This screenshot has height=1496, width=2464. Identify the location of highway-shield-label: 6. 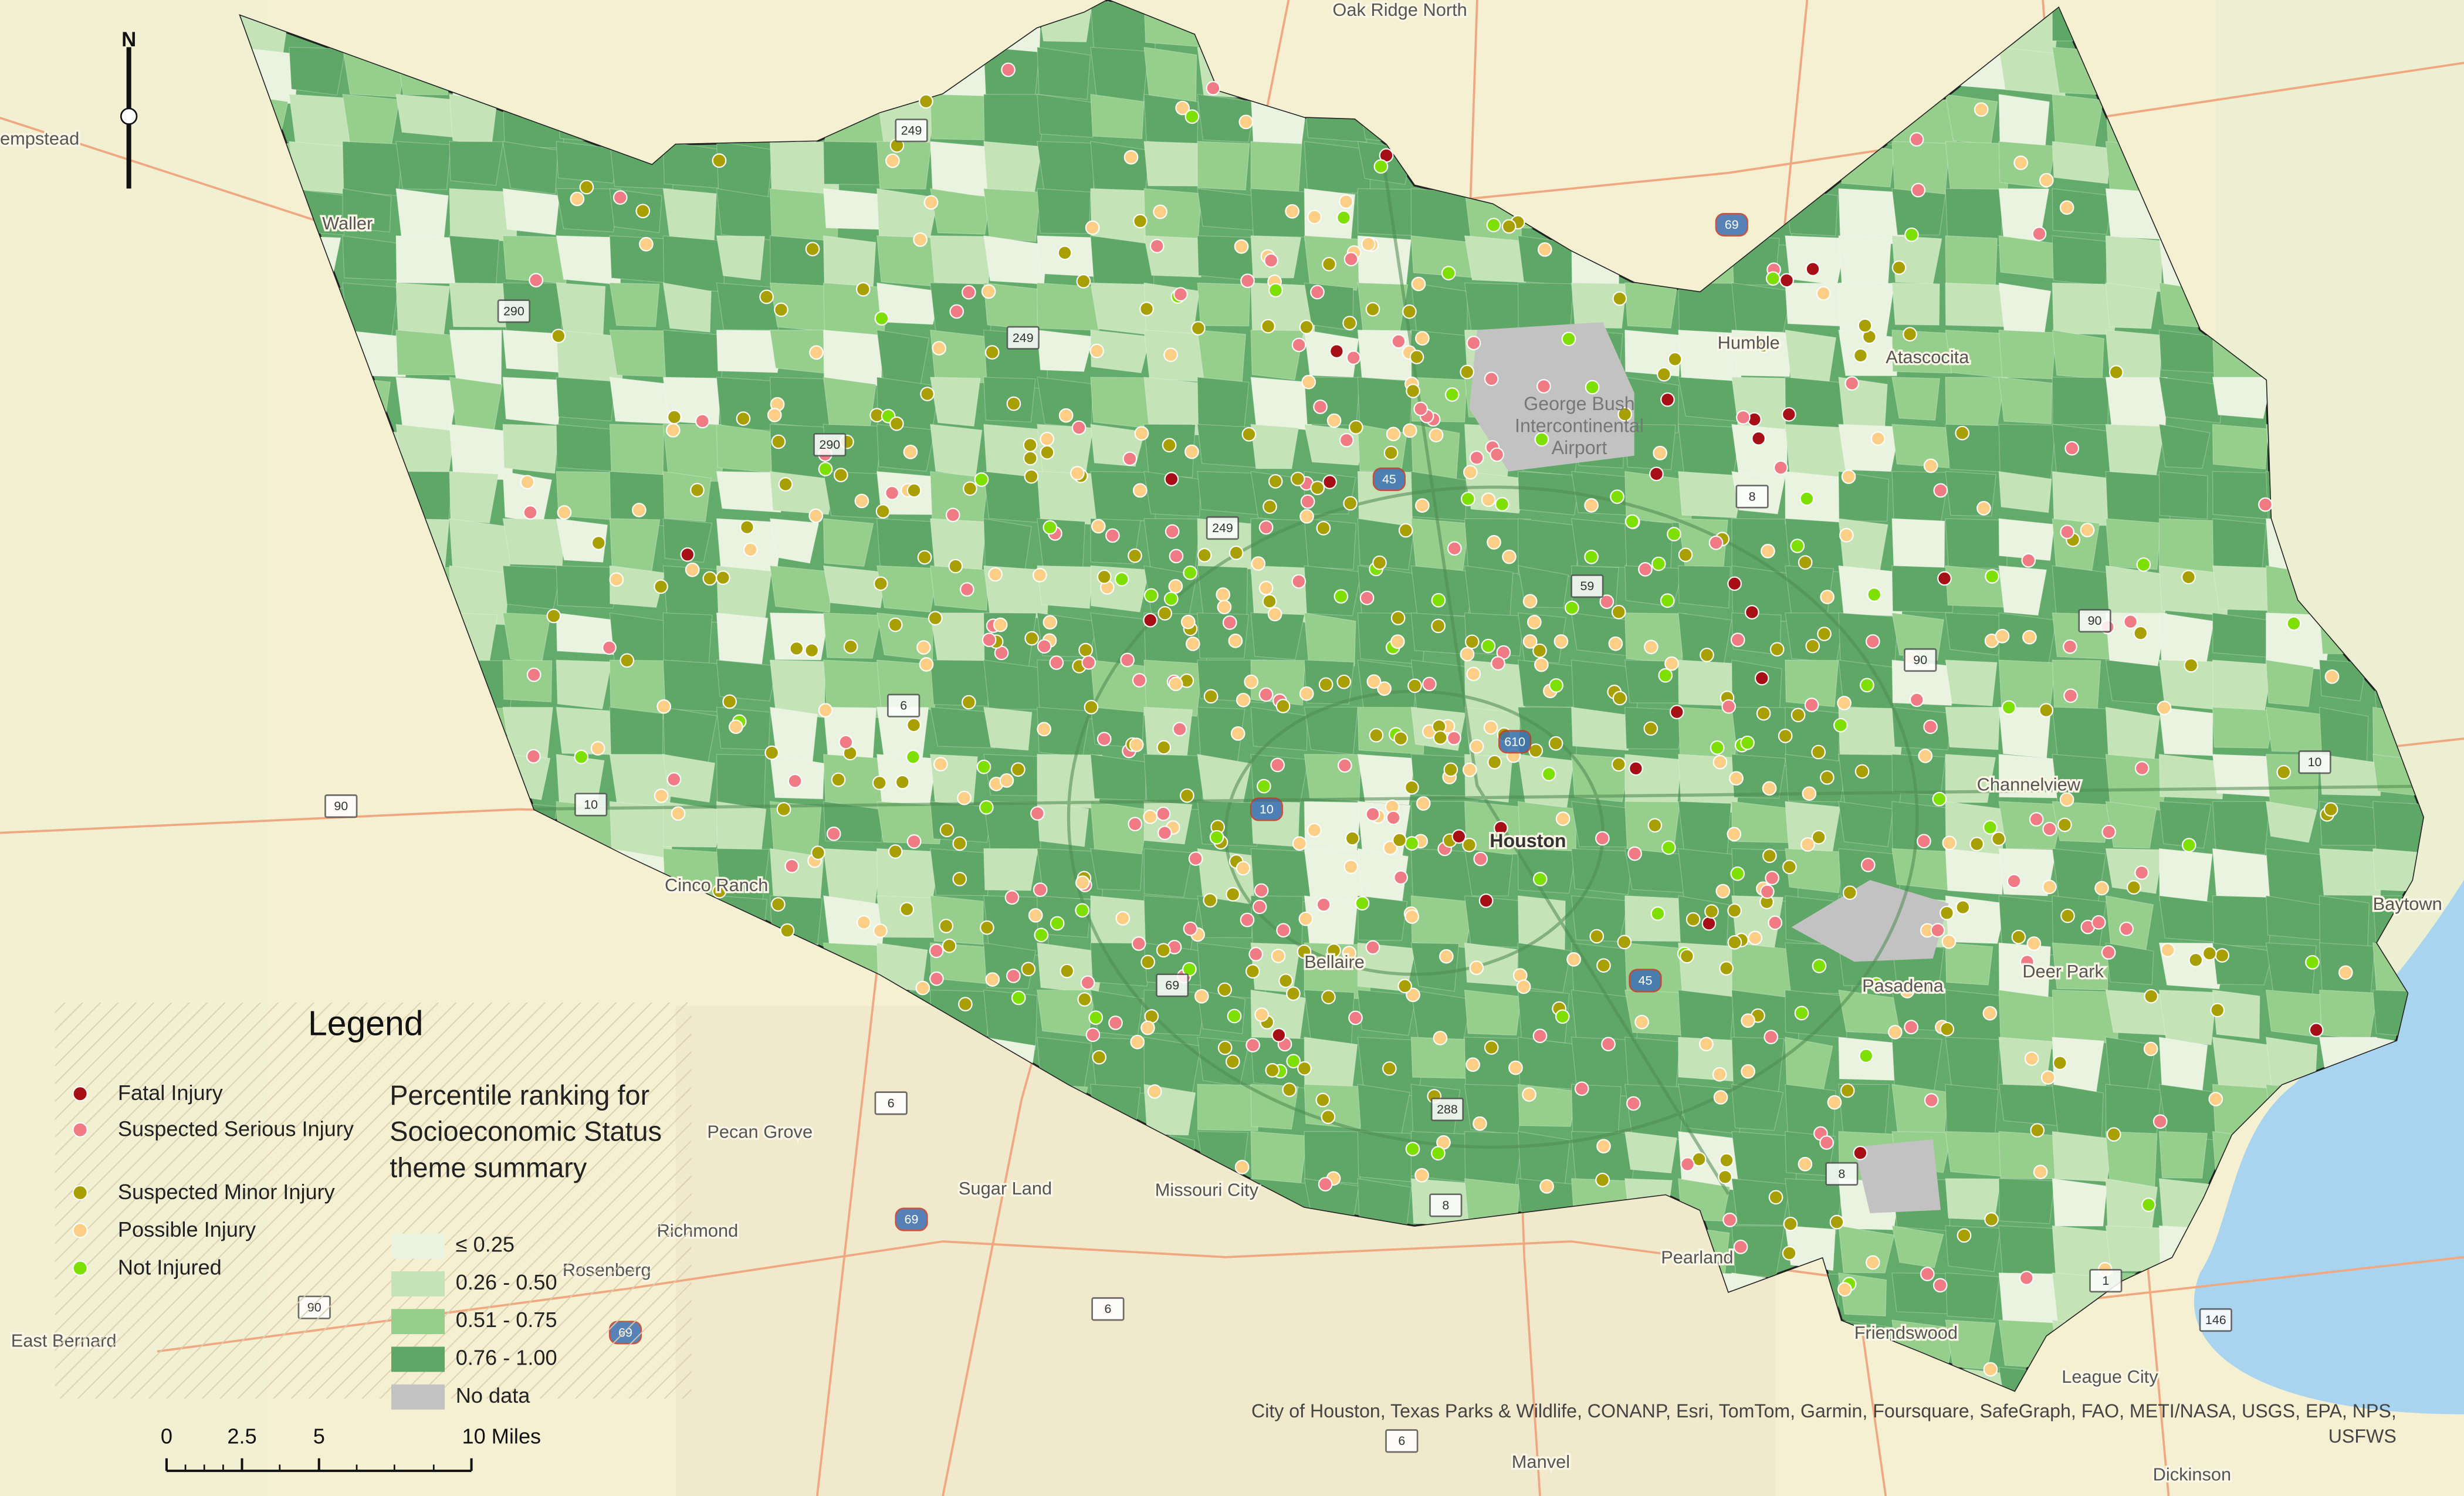
(1107, 1309).